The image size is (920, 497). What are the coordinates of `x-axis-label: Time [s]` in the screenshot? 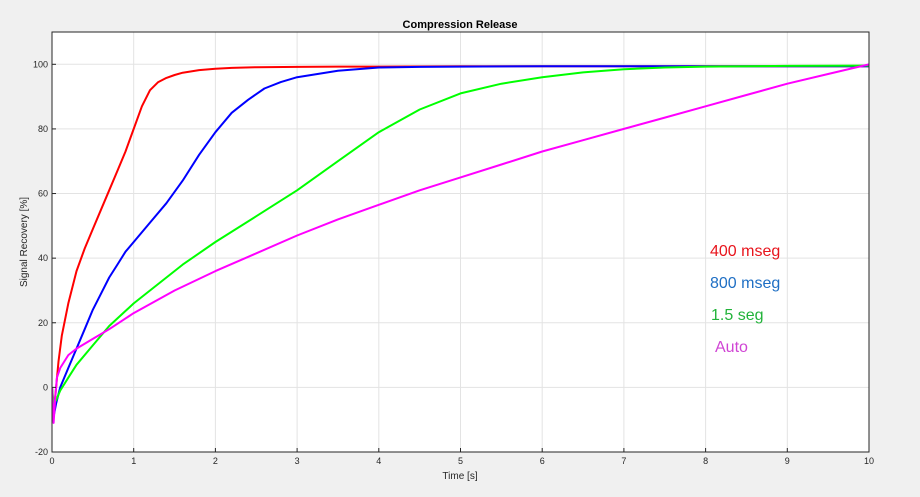 It's located at (459, 476).